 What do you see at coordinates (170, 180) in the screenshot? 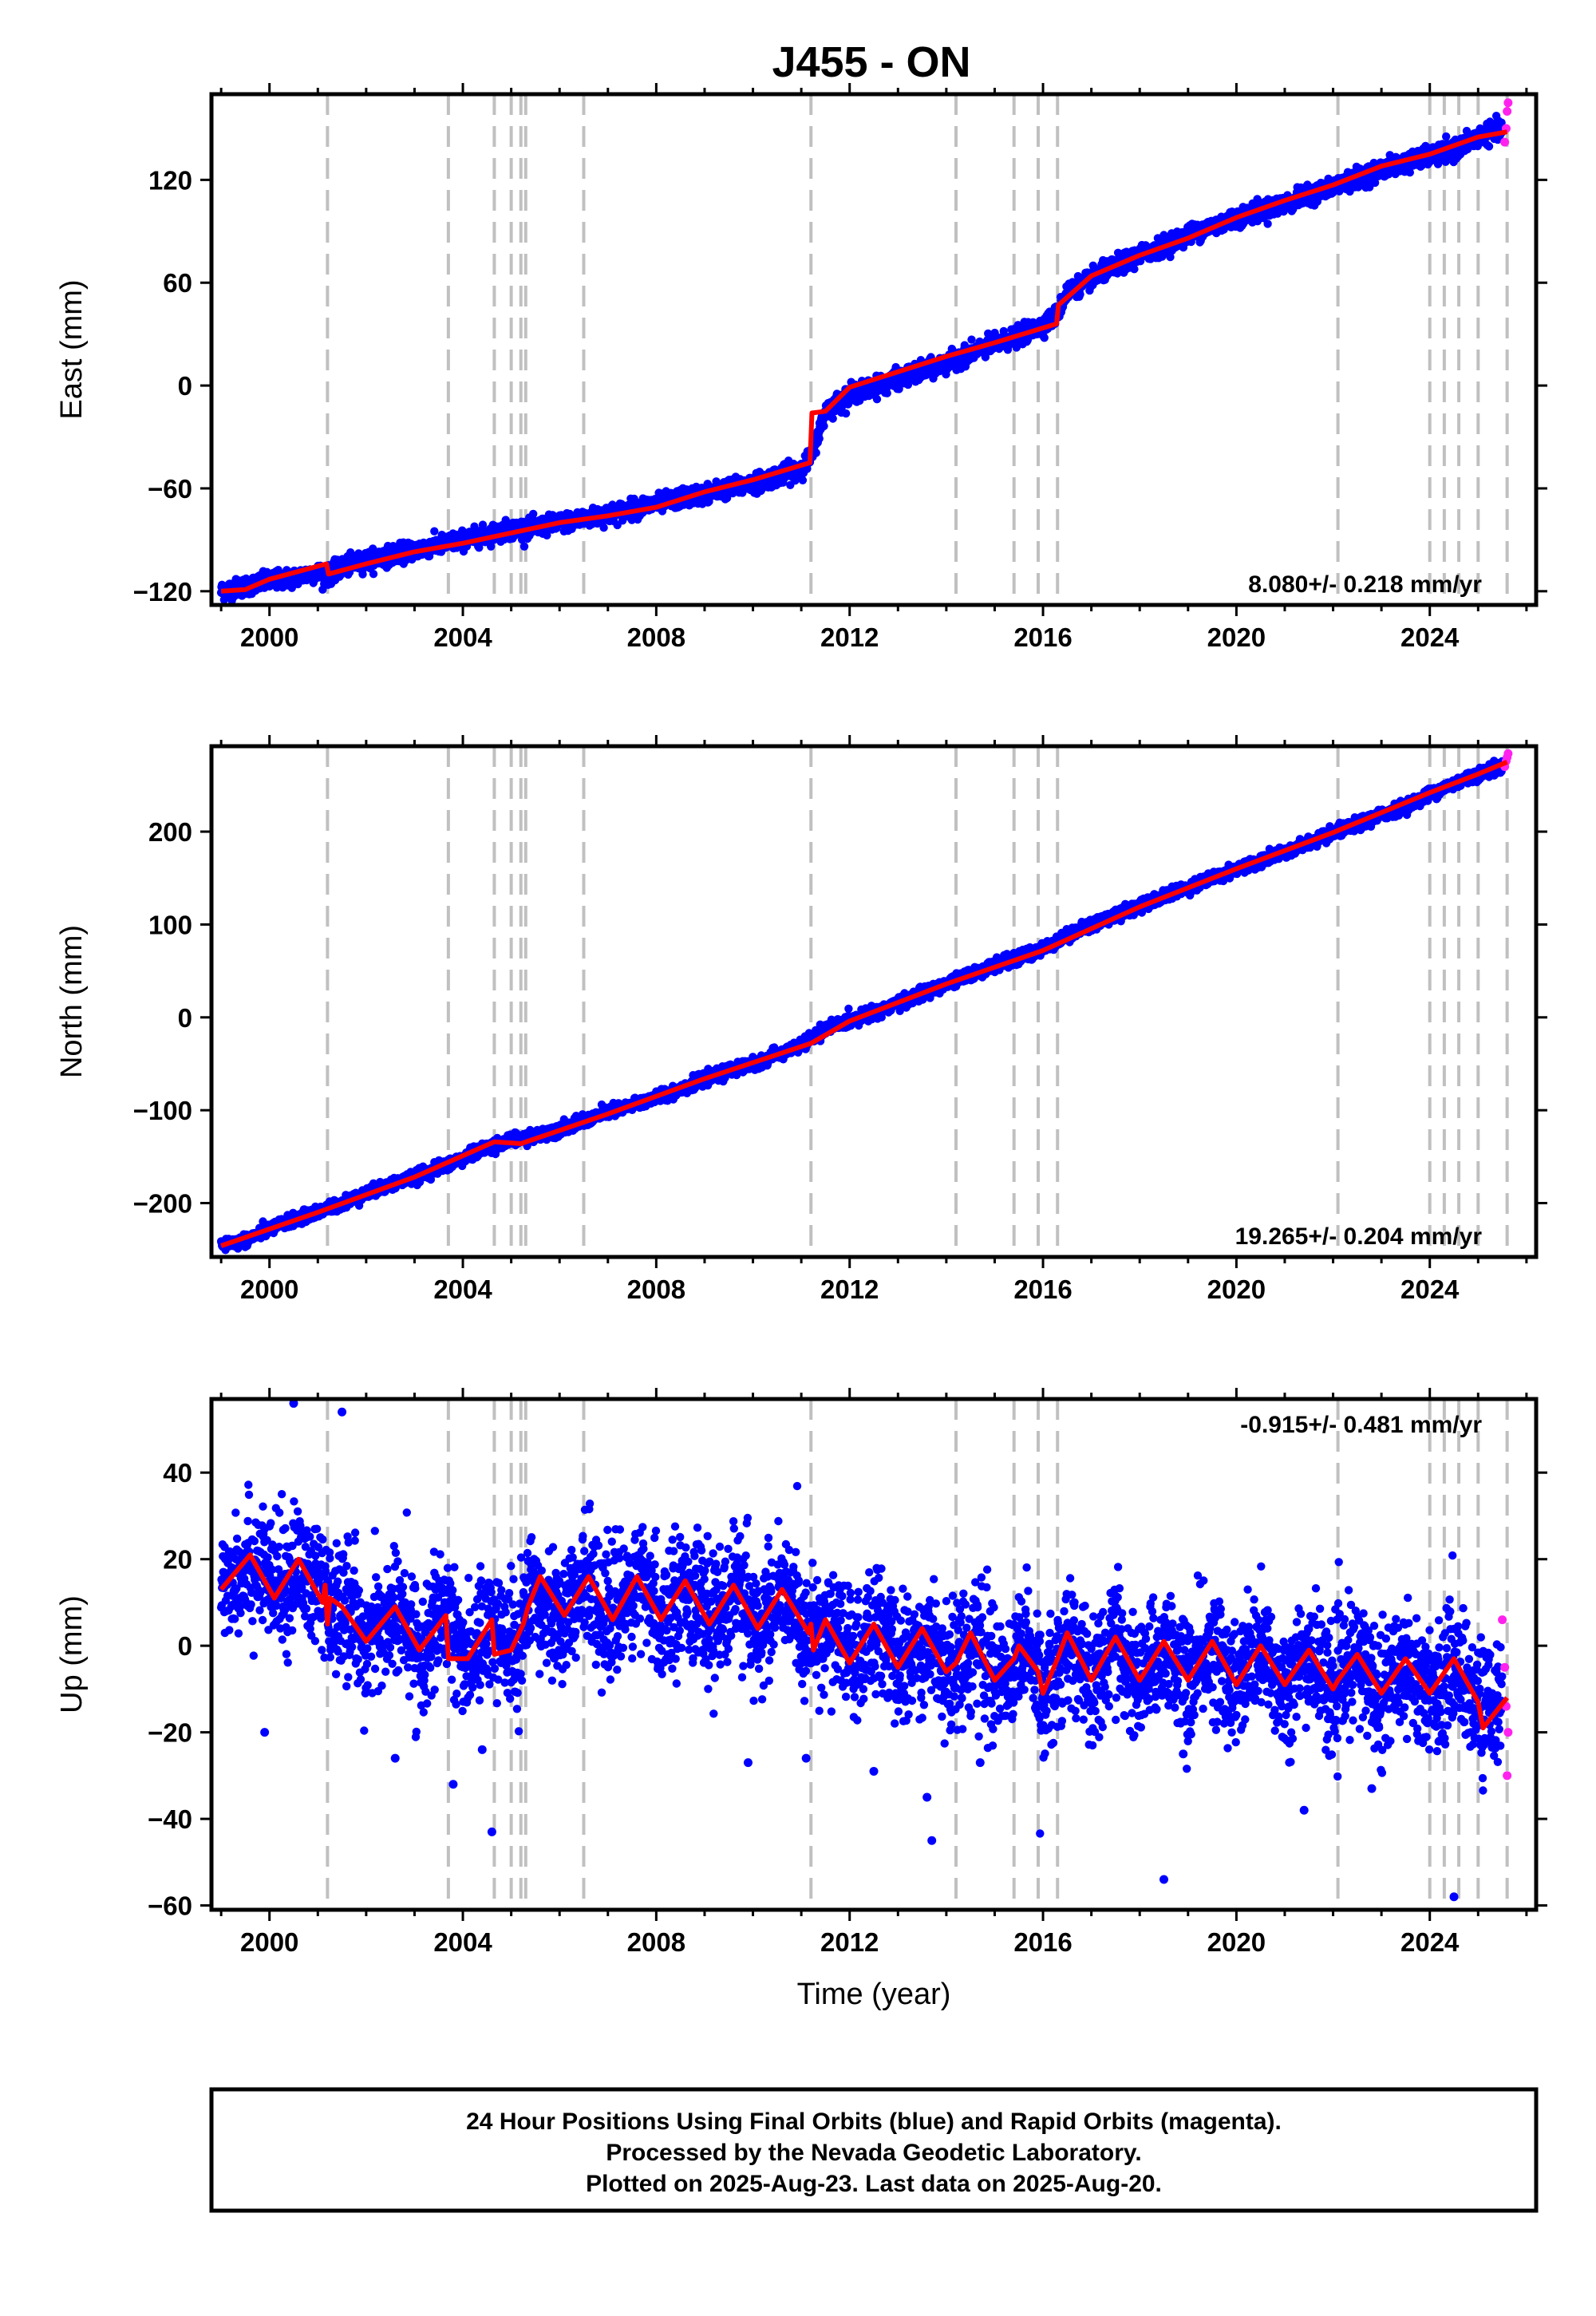
I see `y-tick-label: 120` at bounding box center [170, 180].